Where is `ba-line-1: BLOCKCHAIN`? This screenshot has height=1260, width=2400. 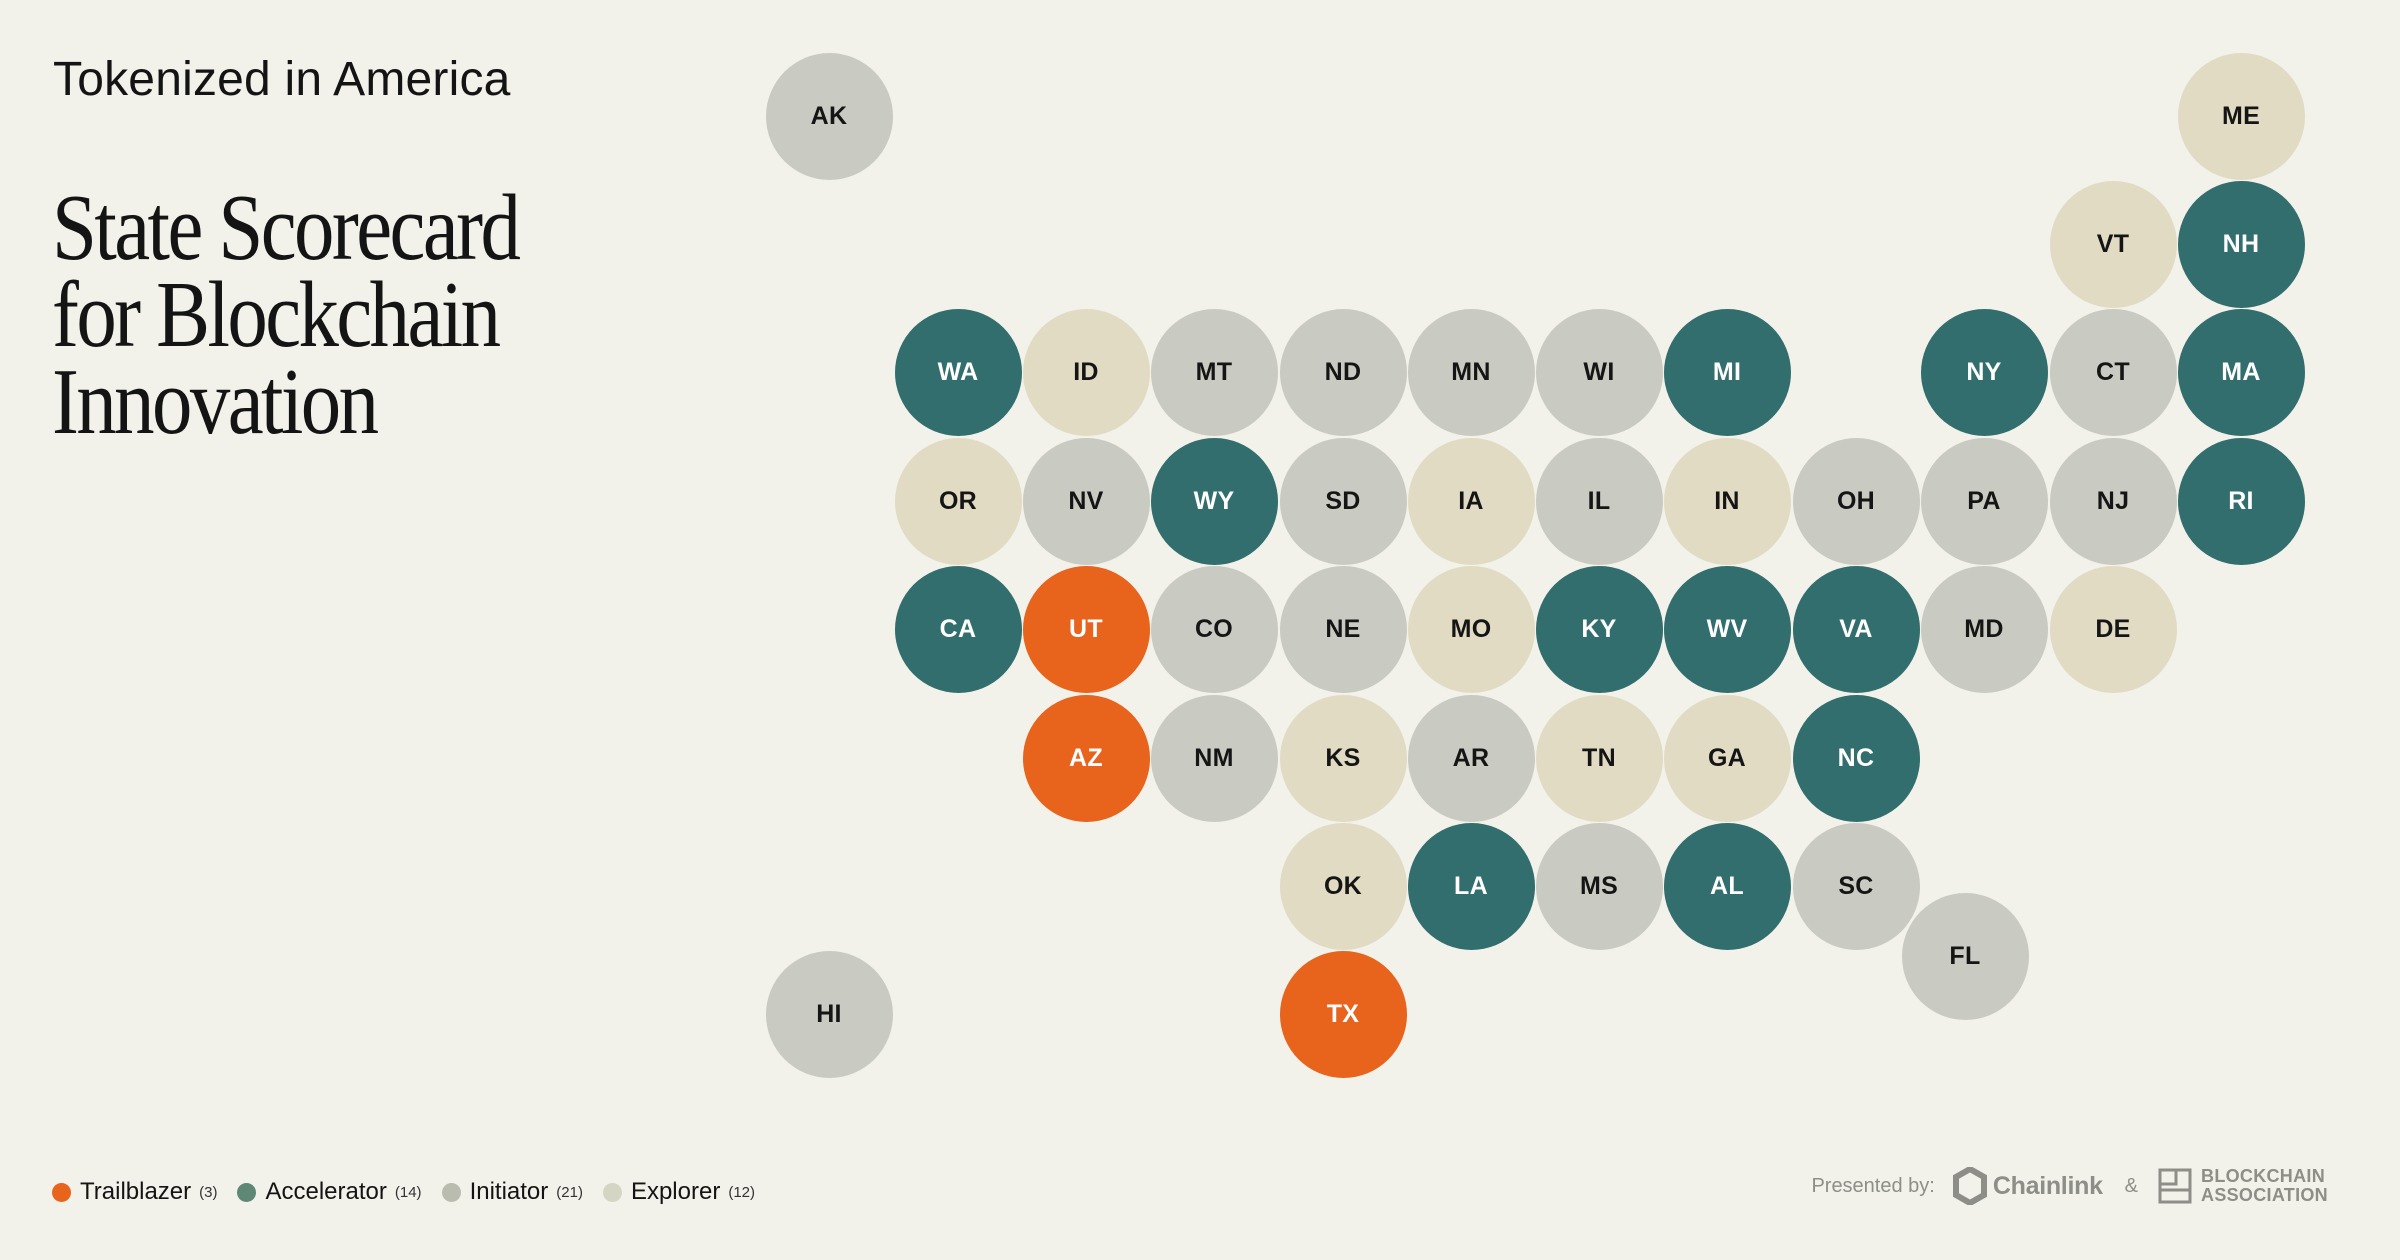
ba-line-1: BLOCKCHAIN is located at coordinates (2263, 1176).